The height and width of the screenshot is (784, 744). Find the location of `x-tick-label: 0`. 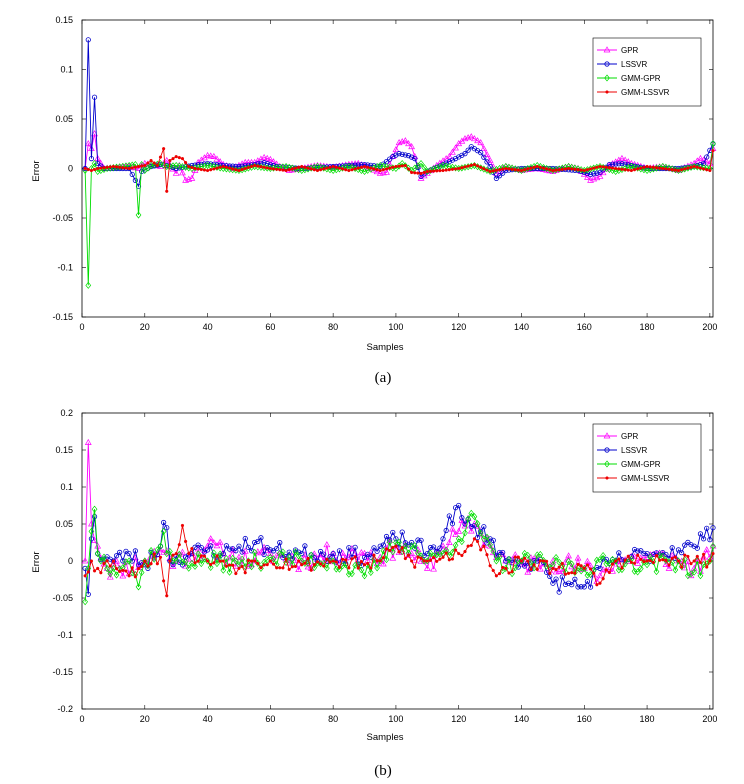

x-tick-label: 0 is located at coordinates (81, 719).